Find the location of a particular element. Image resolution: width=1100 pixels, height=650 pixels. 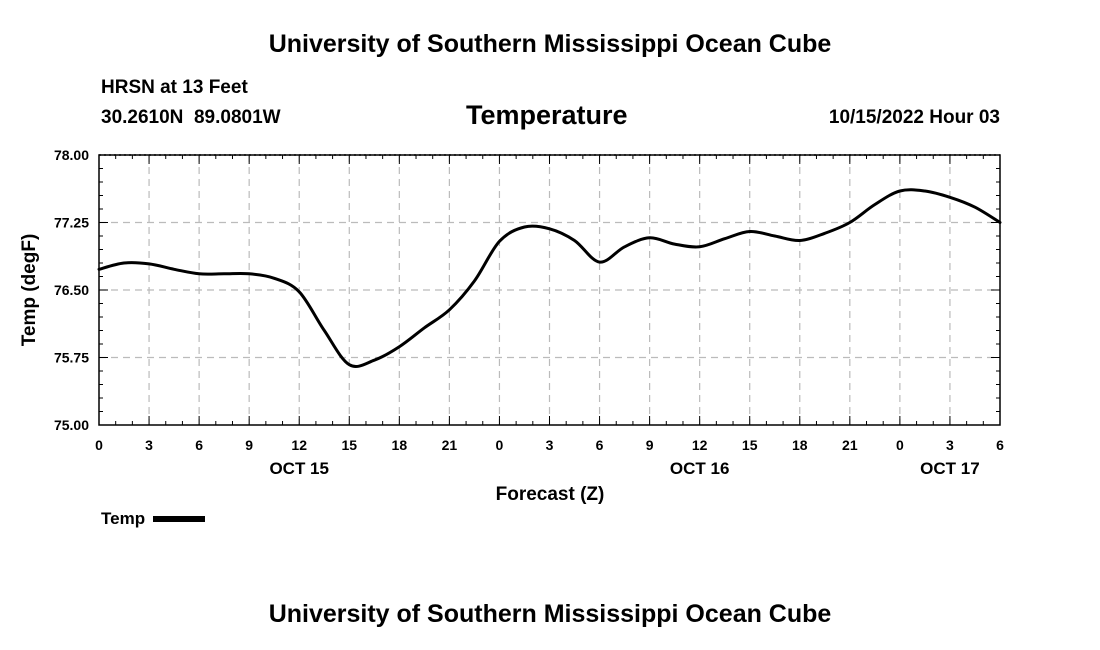

legend-line-swatch is located at coordinates (179, 519).